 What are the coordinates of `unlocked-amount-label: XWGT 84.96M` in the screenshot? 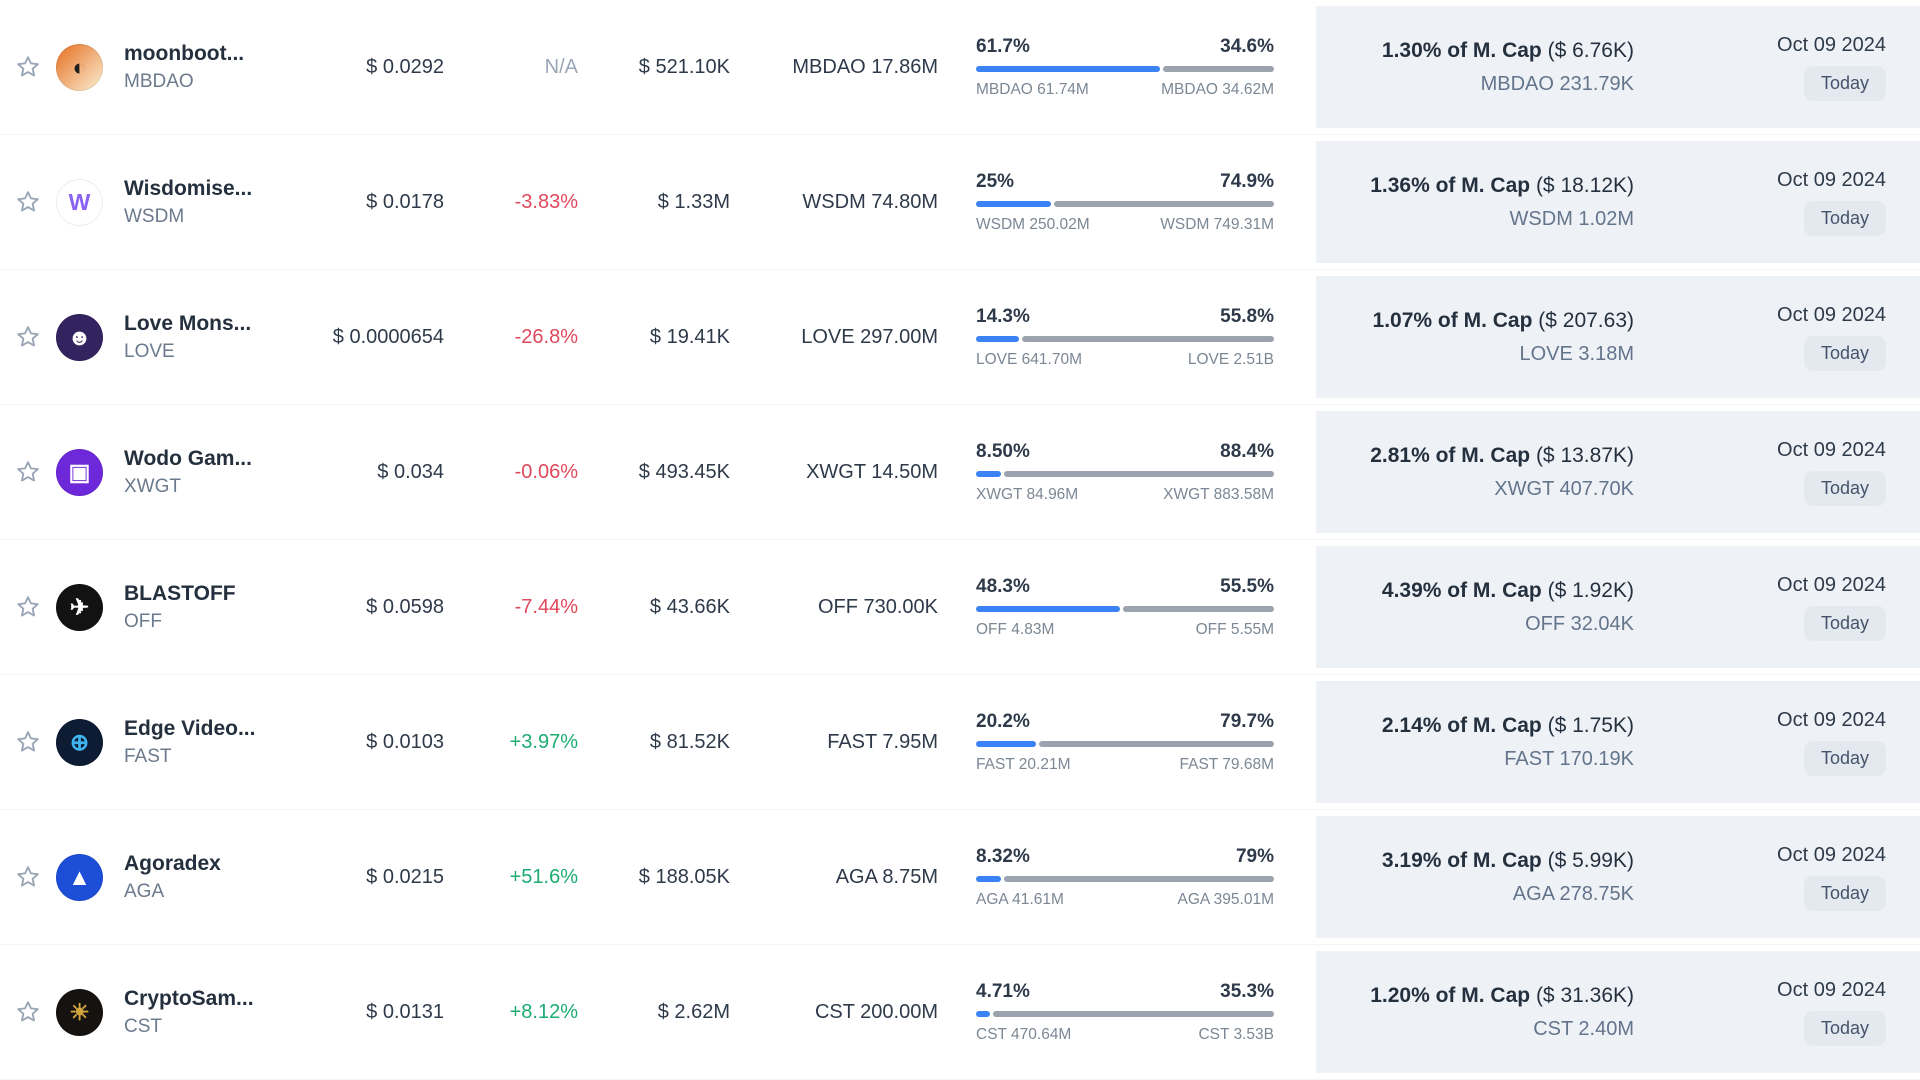 It's located at (1027, 494).